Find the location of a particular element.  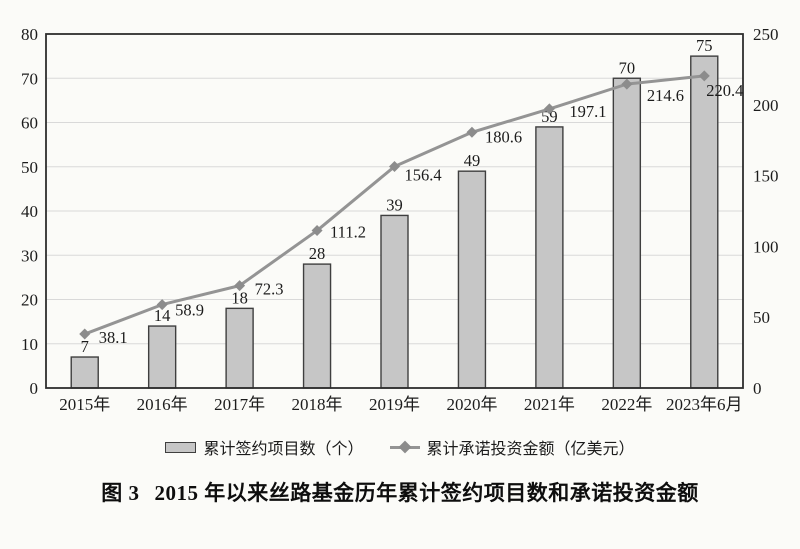

left-axis-tick: 50 is located at coordinates (29, 167).